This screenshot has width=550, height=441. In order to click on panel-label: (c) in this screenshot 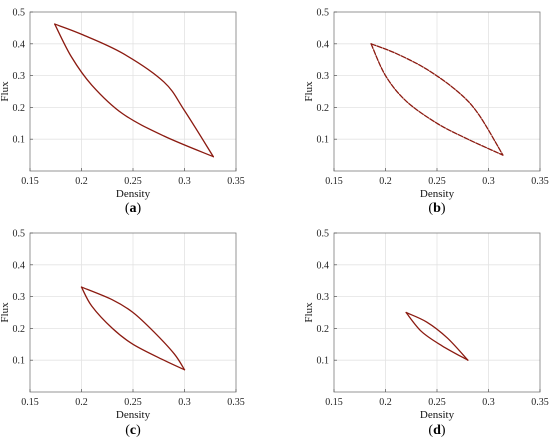, I will do `click(133, 430)`.